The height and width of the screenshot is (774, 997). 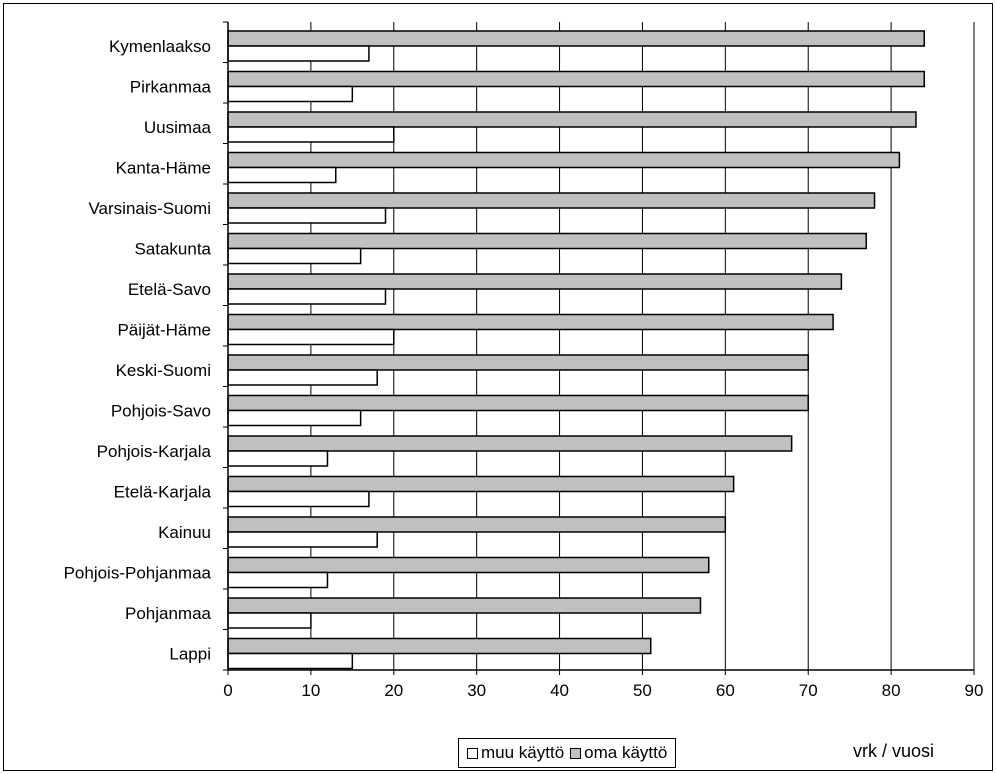 I want to click on category-label: Etelä-Karjala, so click(x=163, y=492).